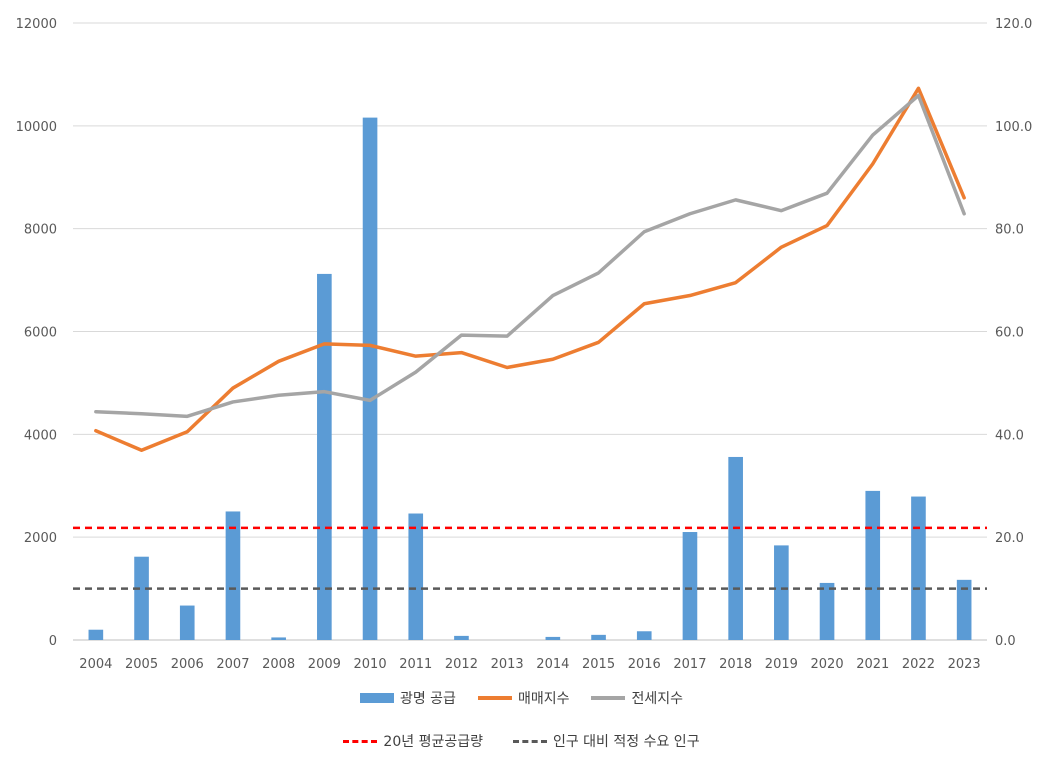  What do you see at coordinates (1009, 538) in the screenshot?
I see `right-tick-label: 20.0` at bounding box center [1009, 538].